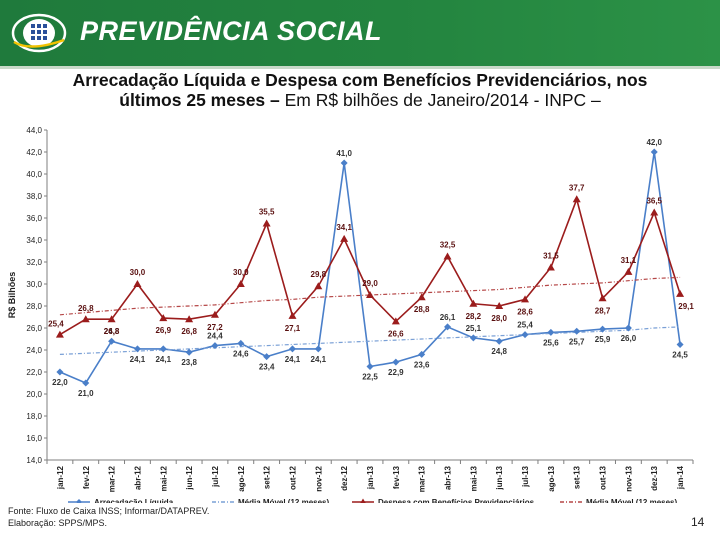 The image size is (720, 540). I want to click on x-tick-label: ago-12, so click(241, 478).